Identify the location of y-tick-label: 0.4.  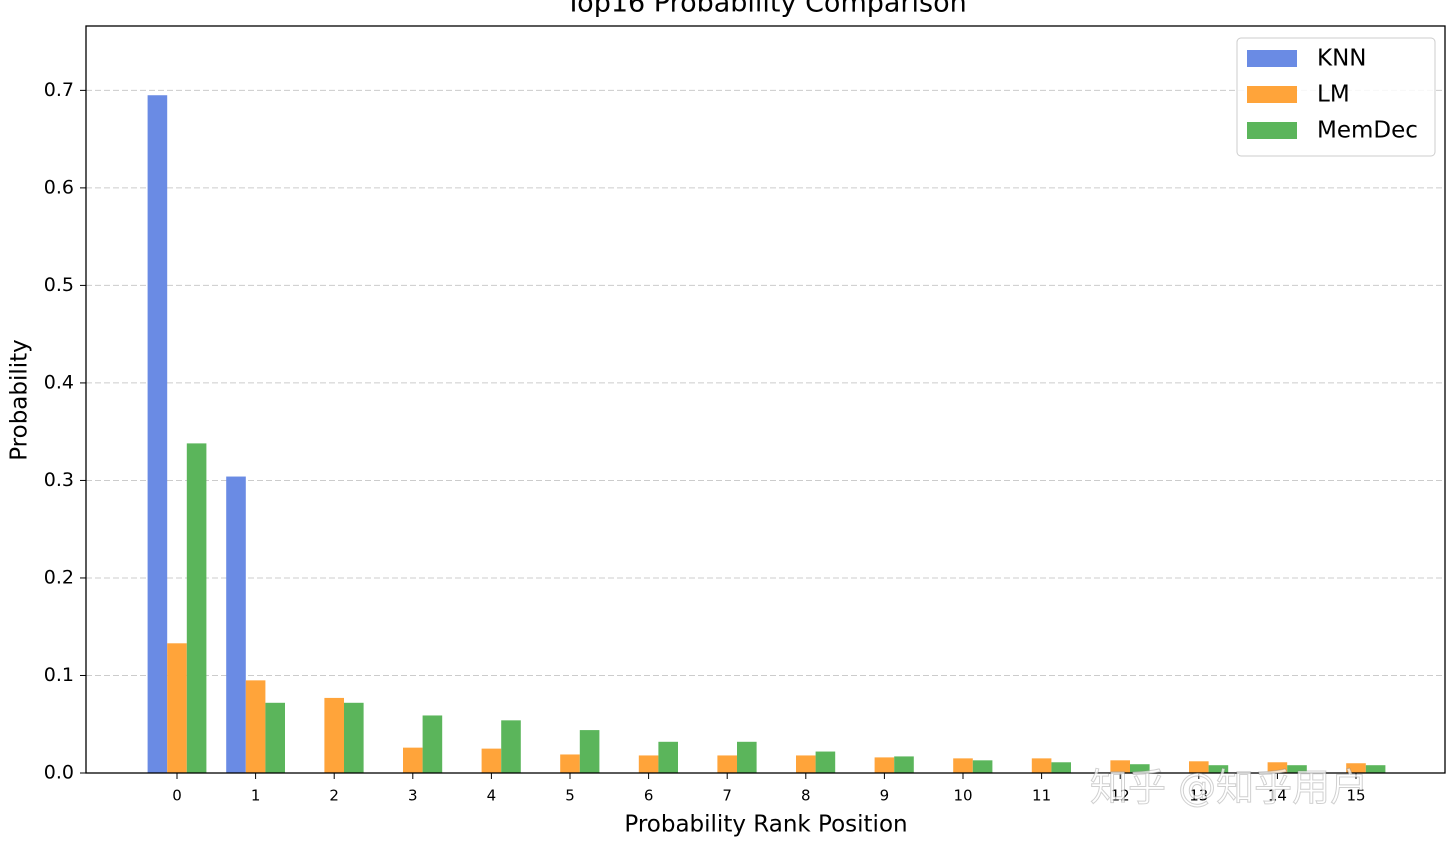
(59, 382).